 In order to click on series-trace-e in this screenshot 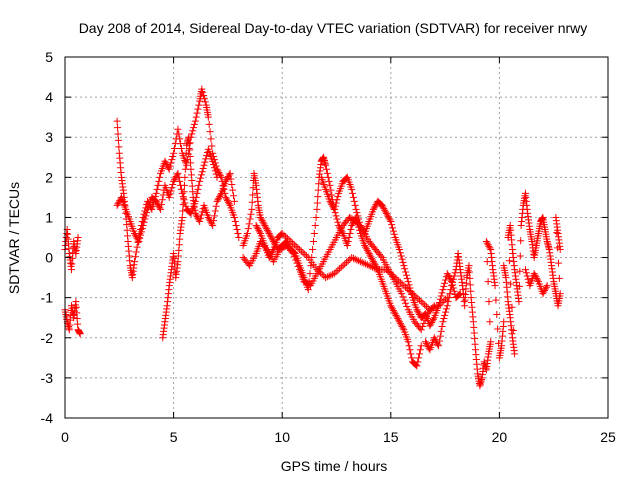, I will do `click(198, 237)`.